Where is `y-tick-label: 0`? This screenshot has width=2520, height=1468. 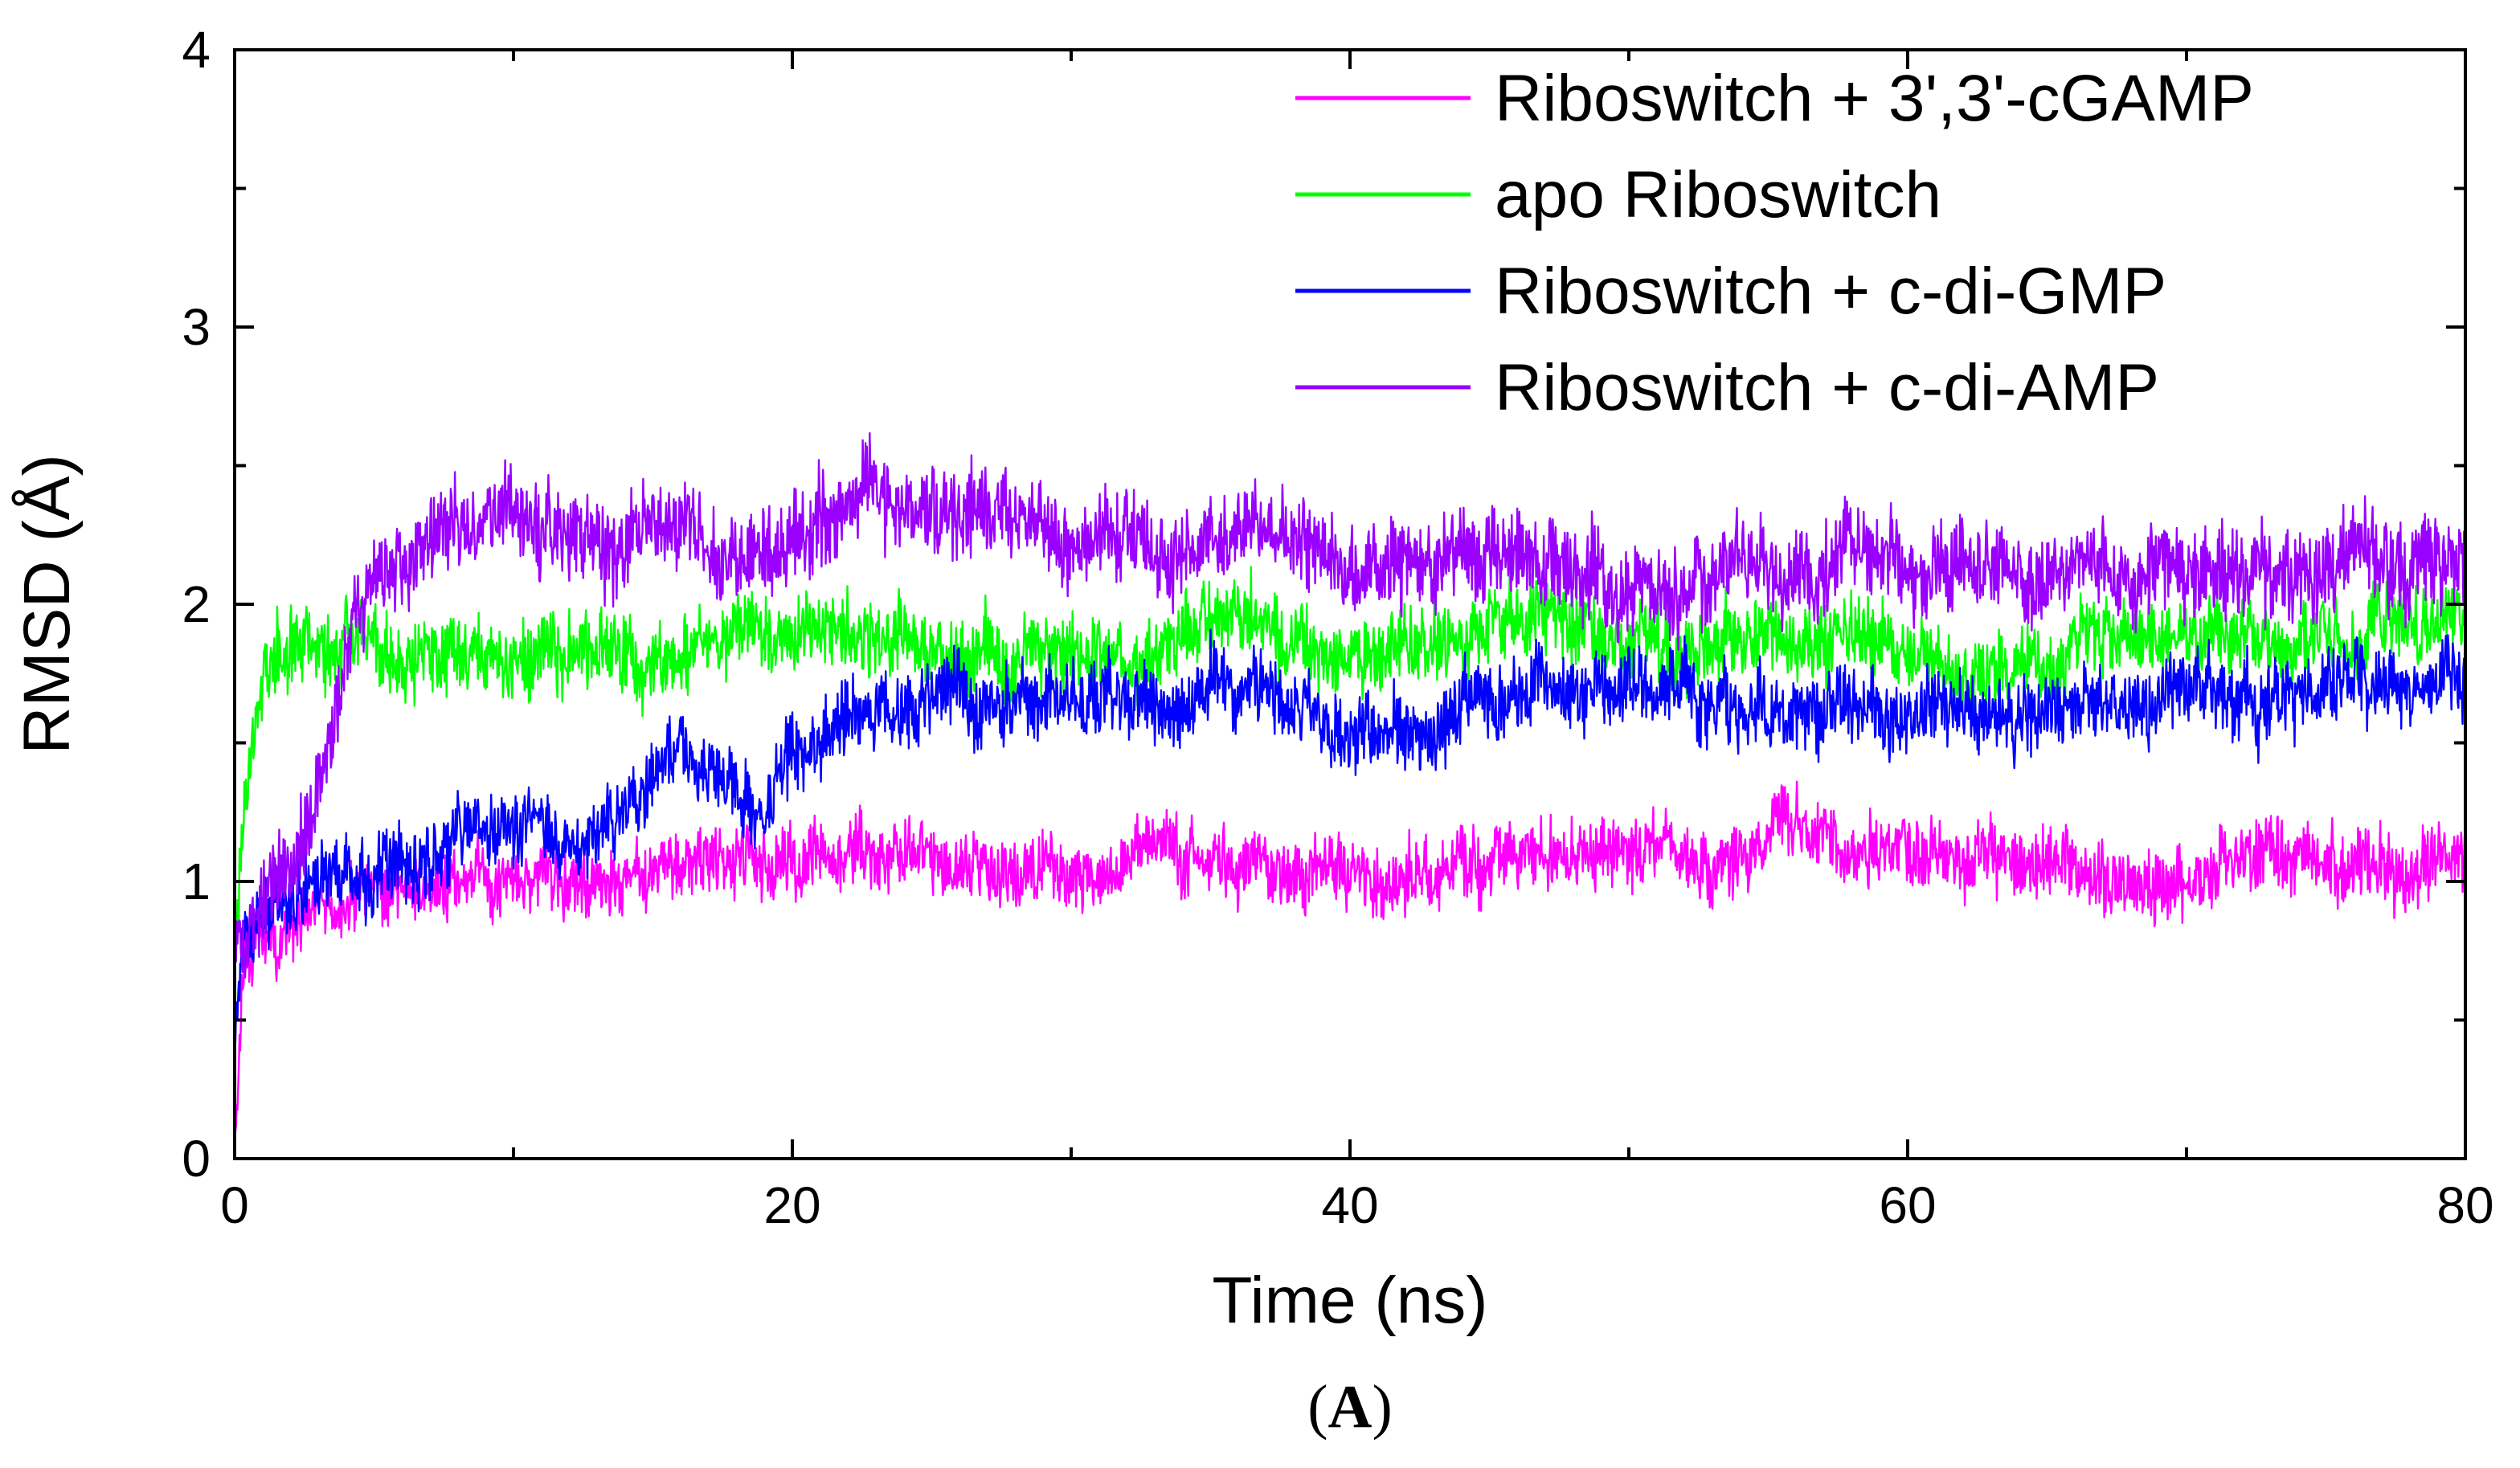
y-tick-label: 0 is located at coordinates (196, 1159).